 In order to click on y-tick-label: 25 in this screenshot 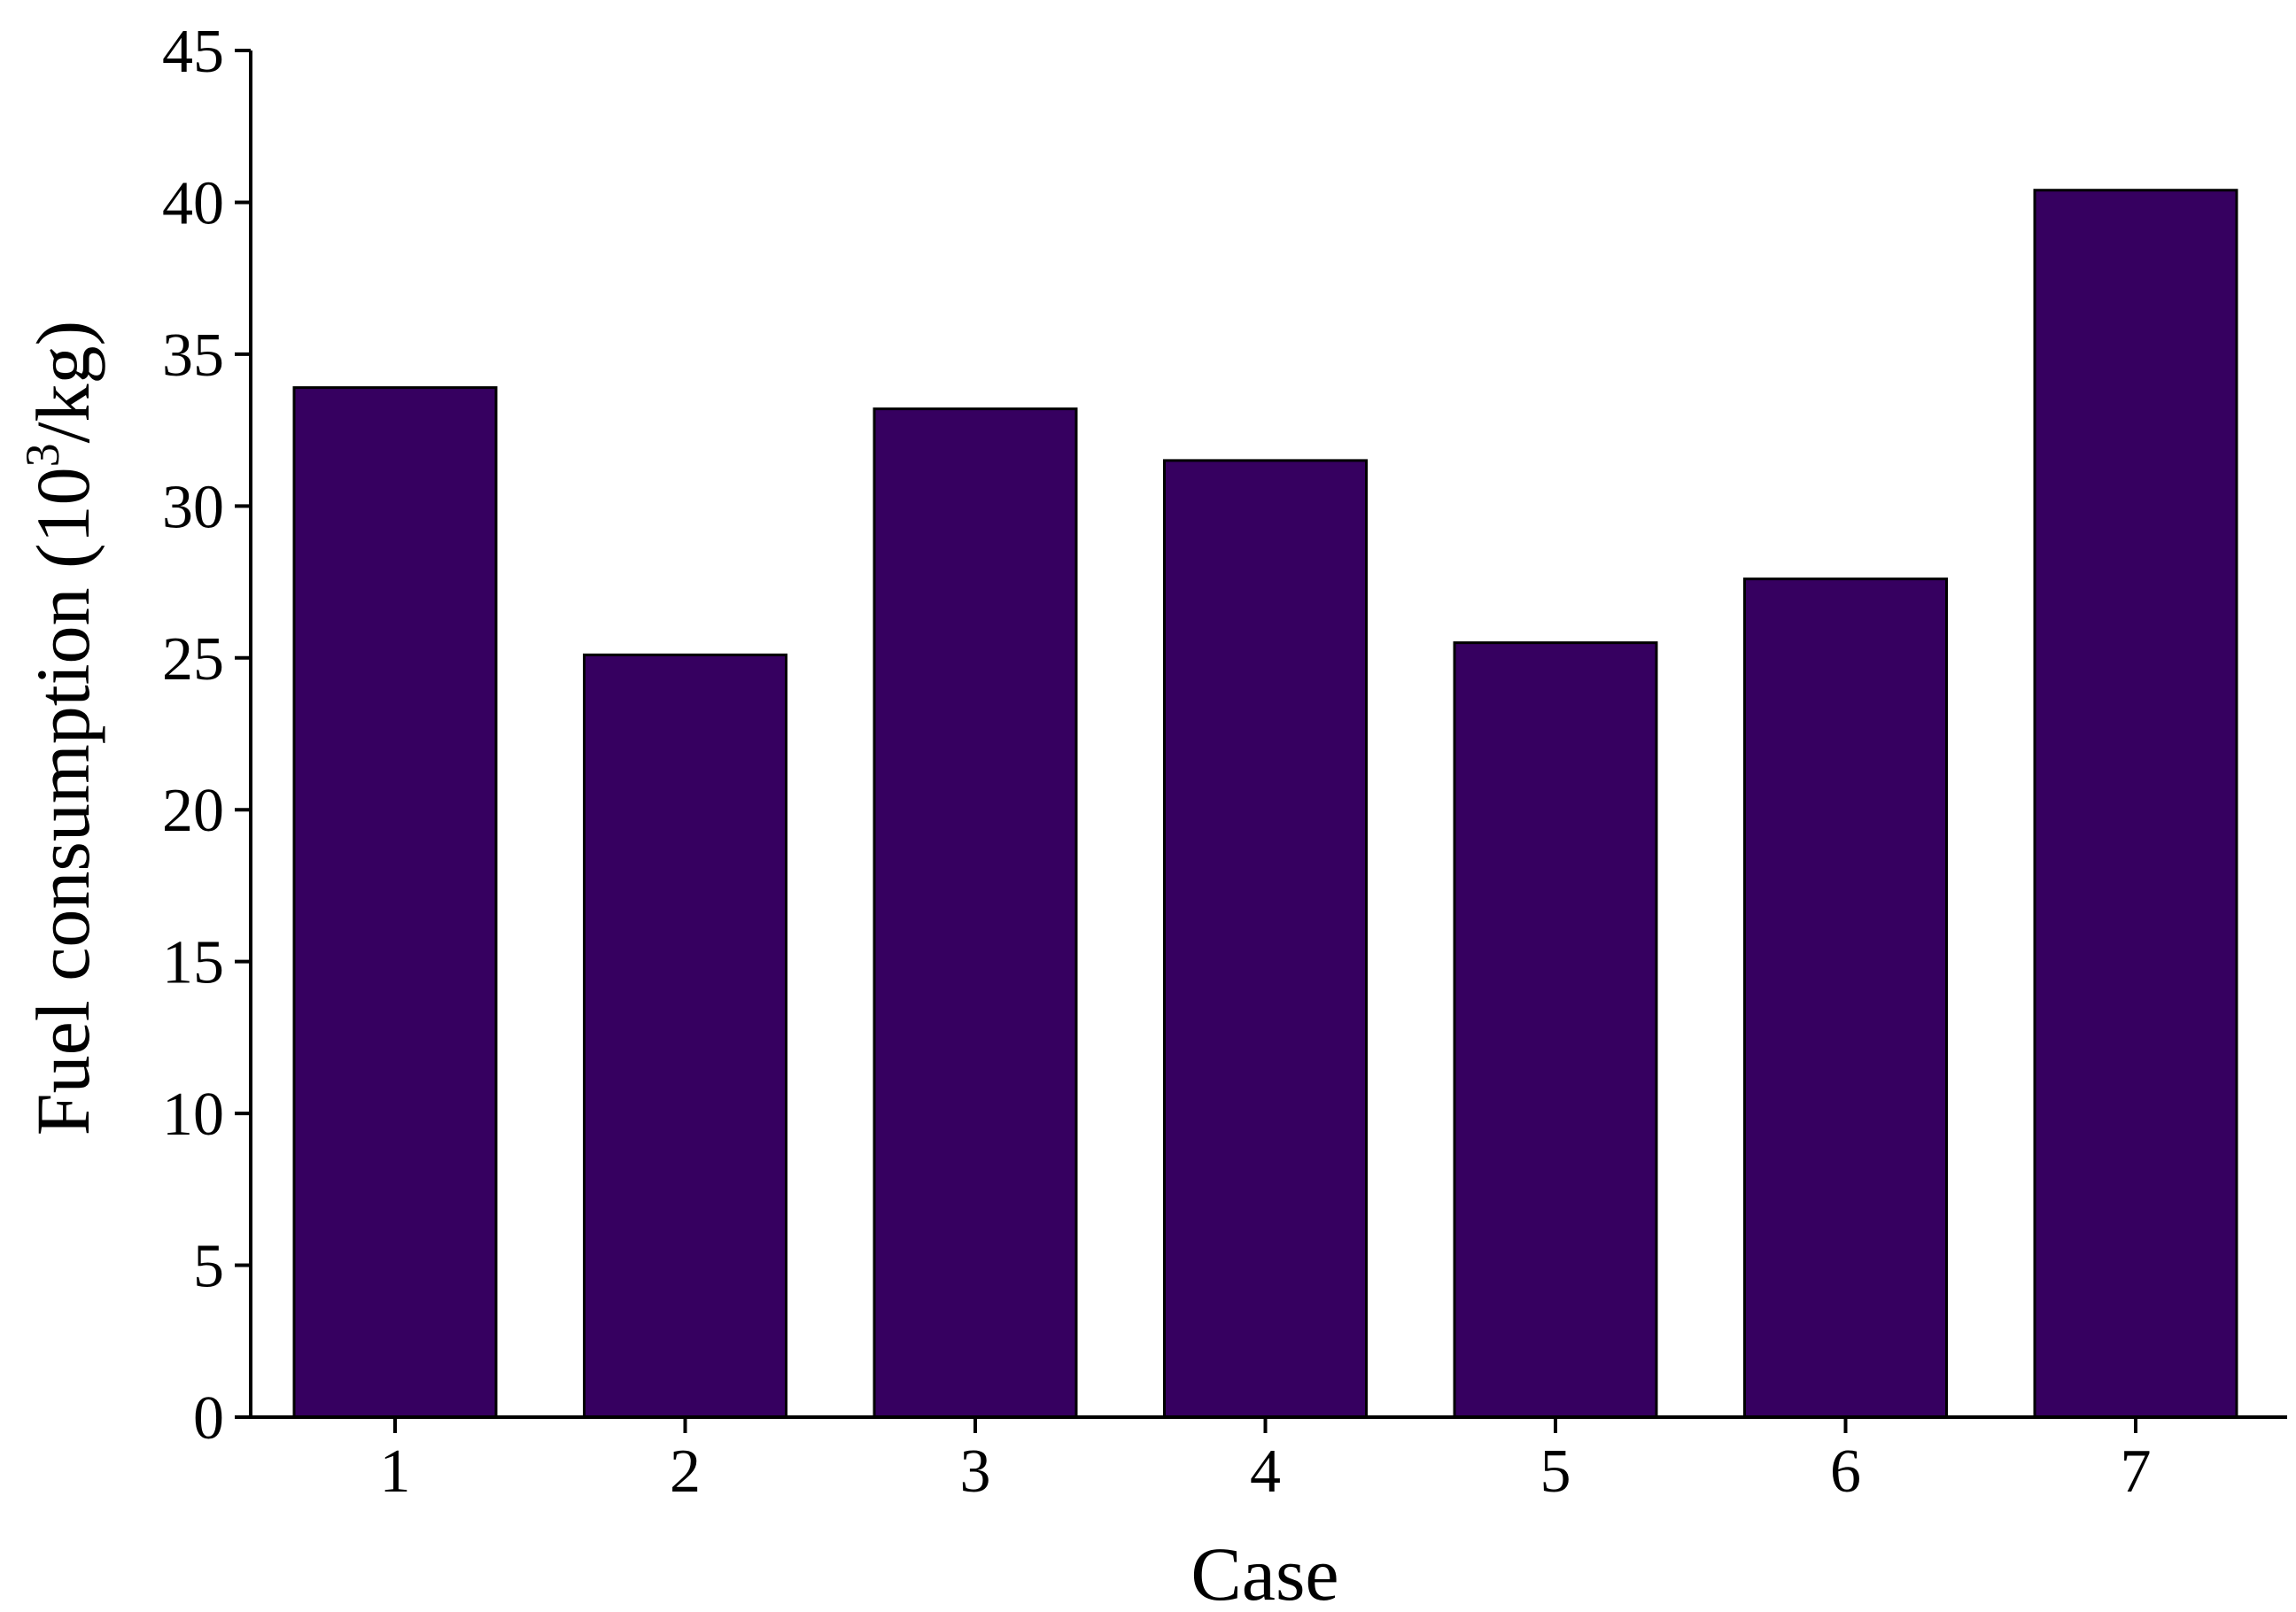, I will do `click(193, 659)`.